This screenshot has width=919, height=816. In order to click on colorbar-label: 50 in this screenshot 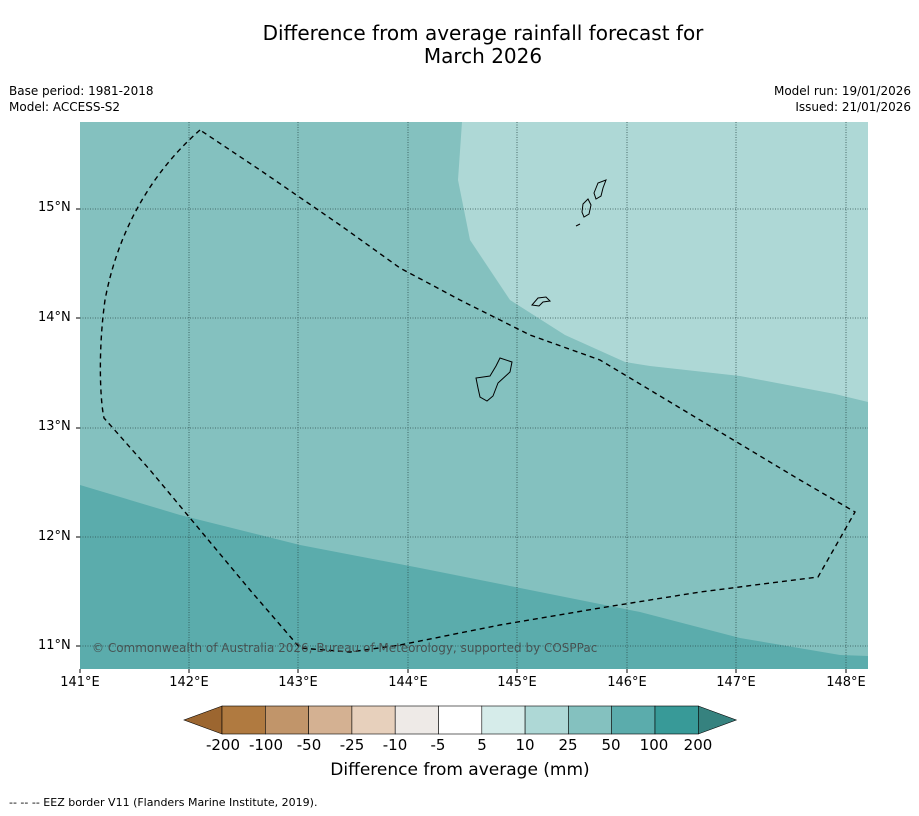, I will do `click(611, 745)`.